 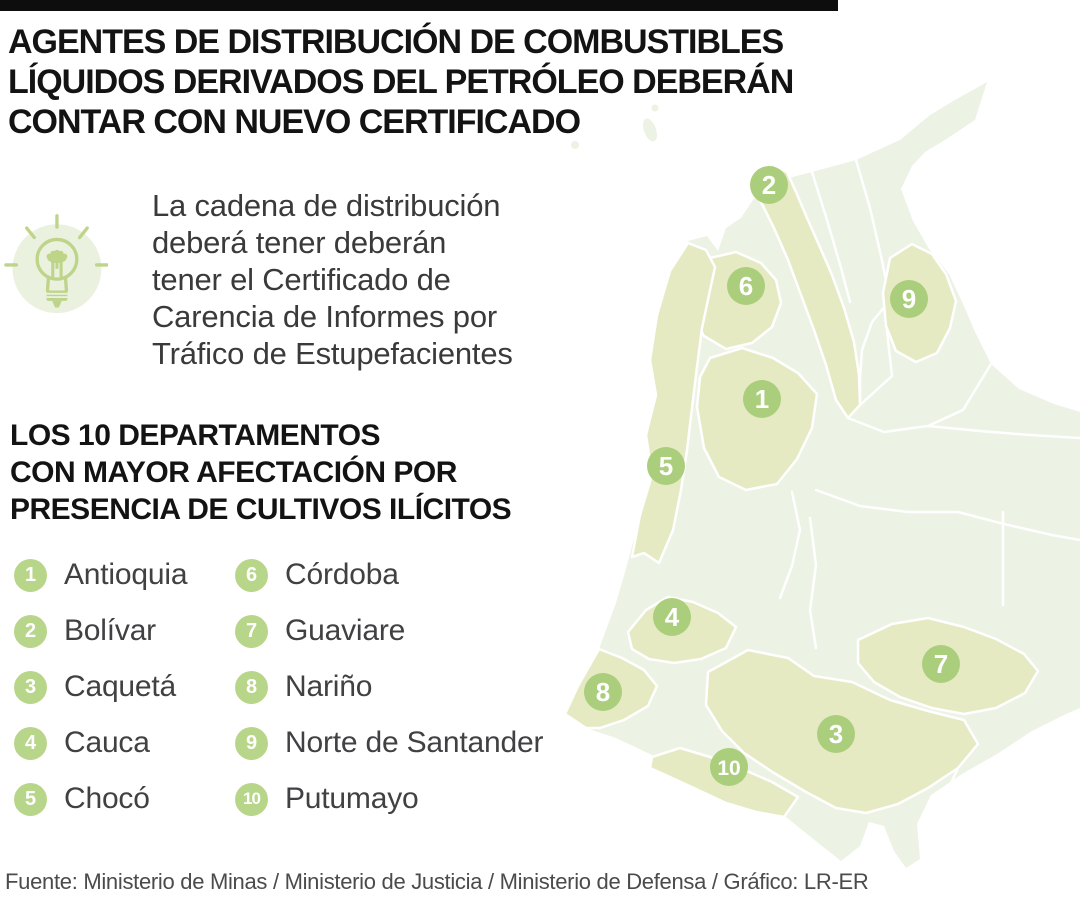 I want to click on item-label: Bolívar, so click(x=110, y=630).